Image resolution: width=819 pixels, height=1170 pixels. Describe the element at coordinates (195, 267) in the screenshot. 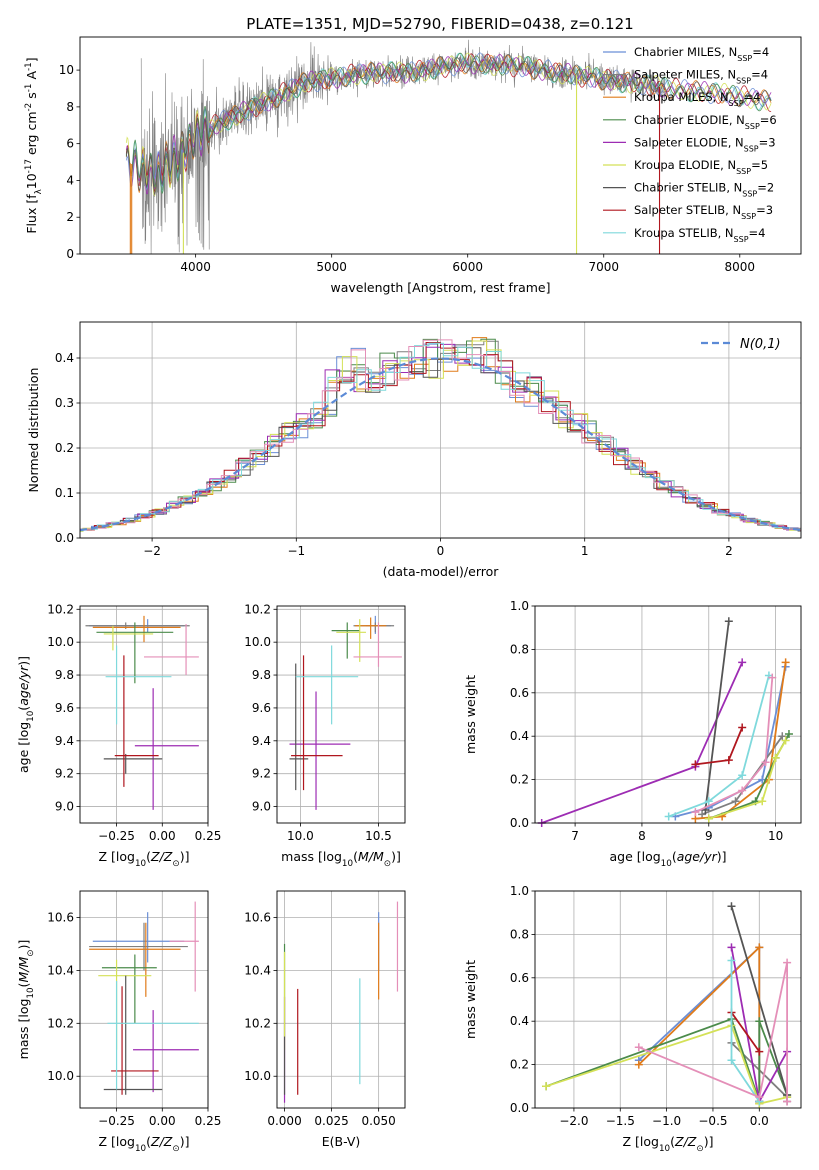

I see `x-tick-label: 4000` at that location.